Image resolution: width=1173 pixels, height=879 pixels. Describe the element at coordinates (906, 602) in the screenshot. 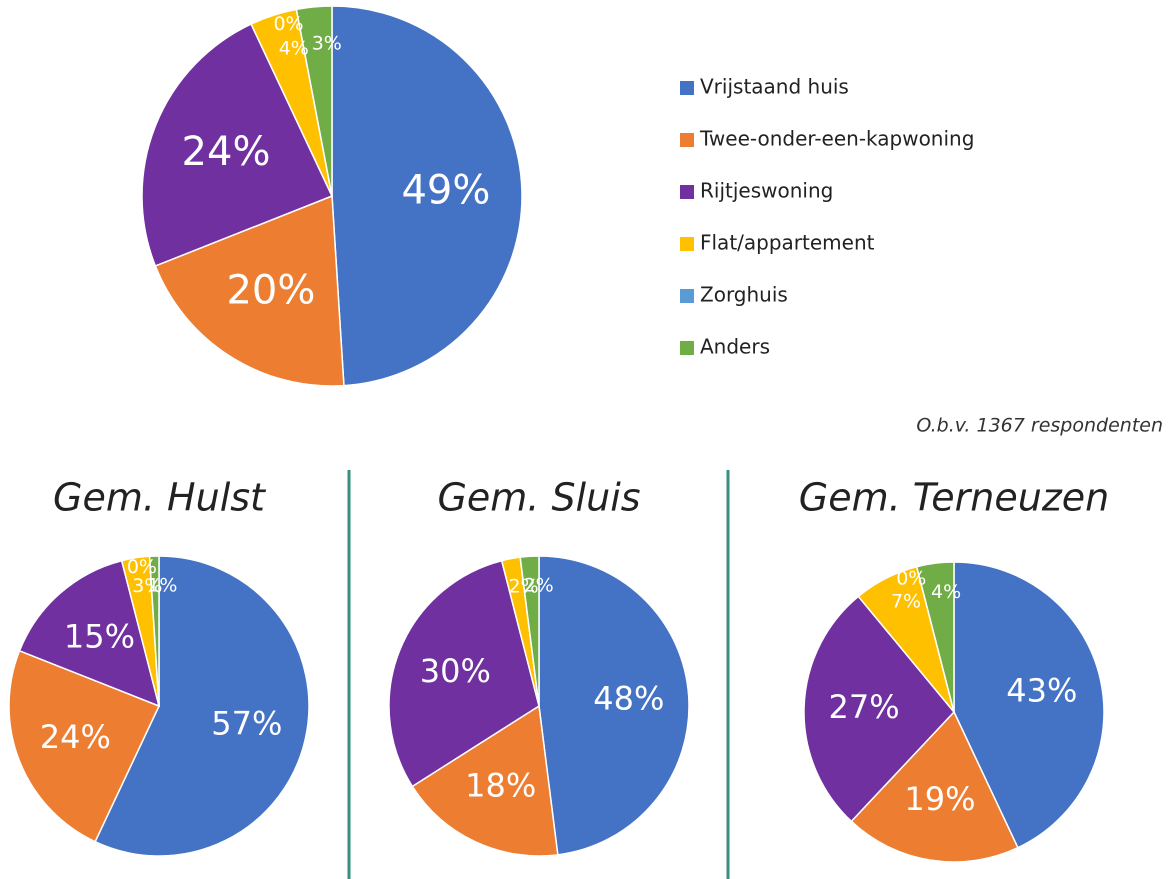

I see `data-label: 7%` at that location.